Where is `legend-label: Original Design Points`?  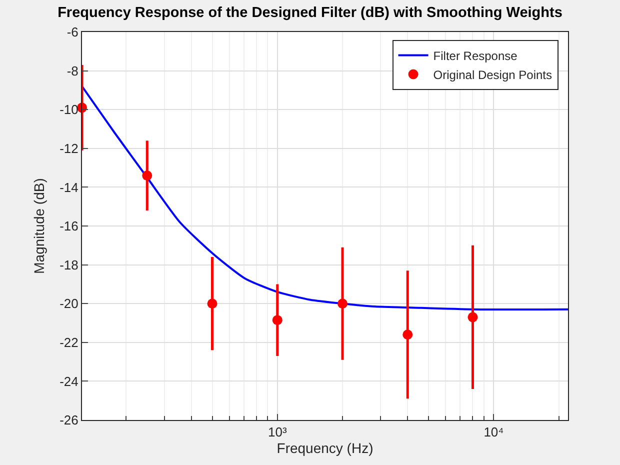 legend-label: Original Design Points is located at coordinates (492, 75).